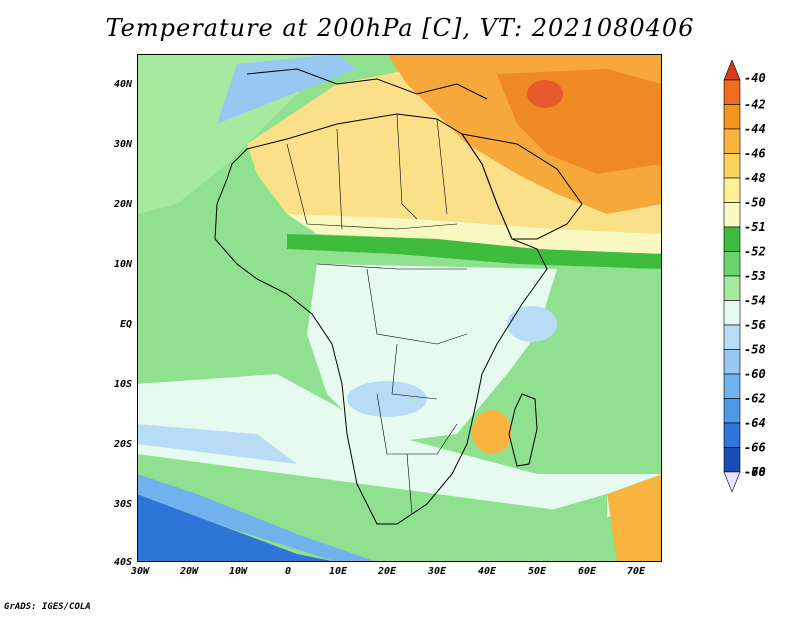 The height and width of the screenshot is (618, 800). Describe the element at coordinates (447, 528) in the screenshot. I see `field-green-southern-band` at that location.